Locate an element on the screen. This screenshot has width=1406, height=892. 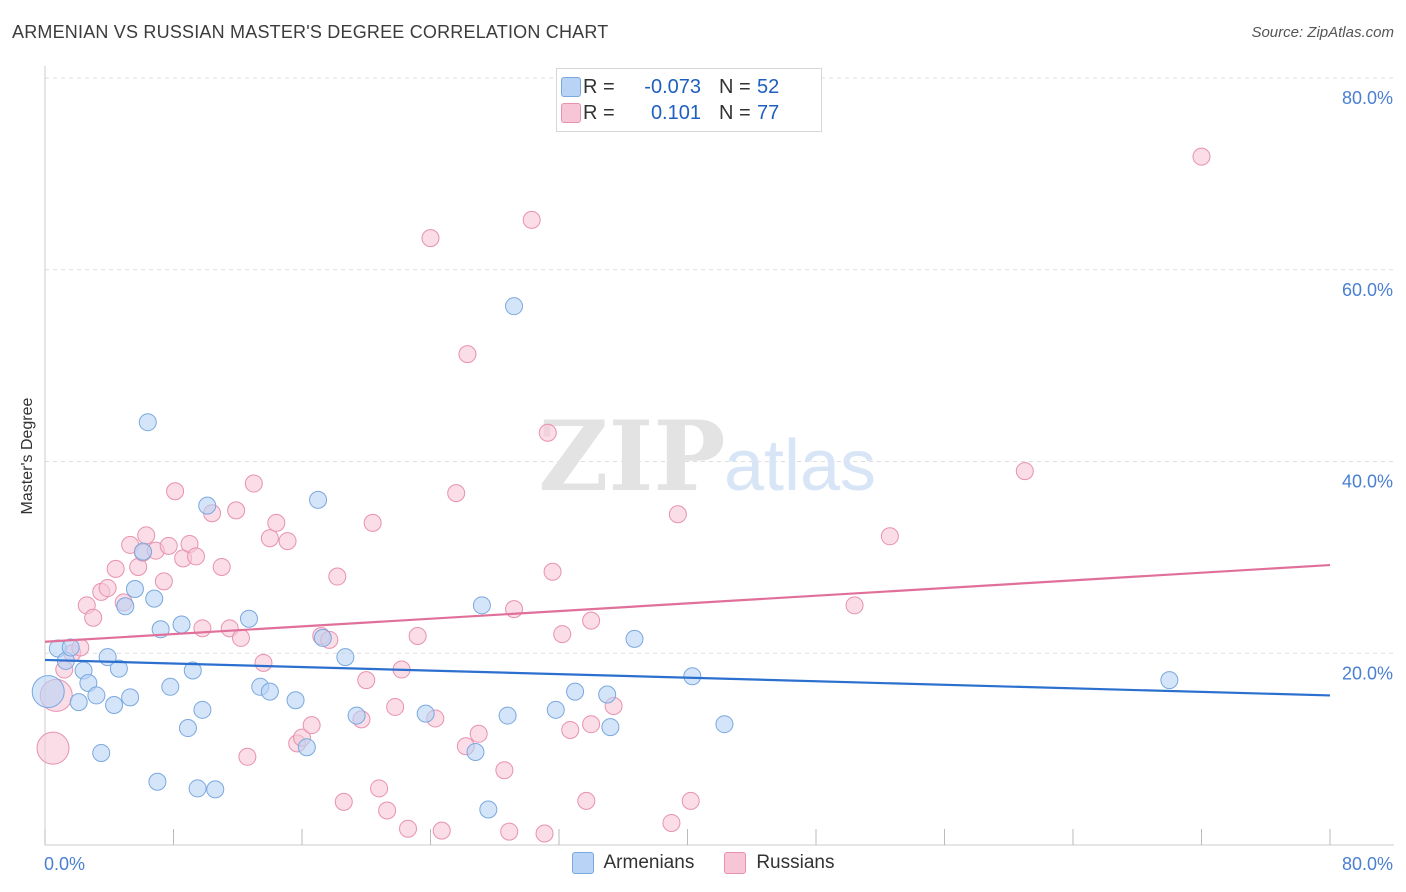
legend-label-armenians: Armenians is located at coordinates (649, 862).